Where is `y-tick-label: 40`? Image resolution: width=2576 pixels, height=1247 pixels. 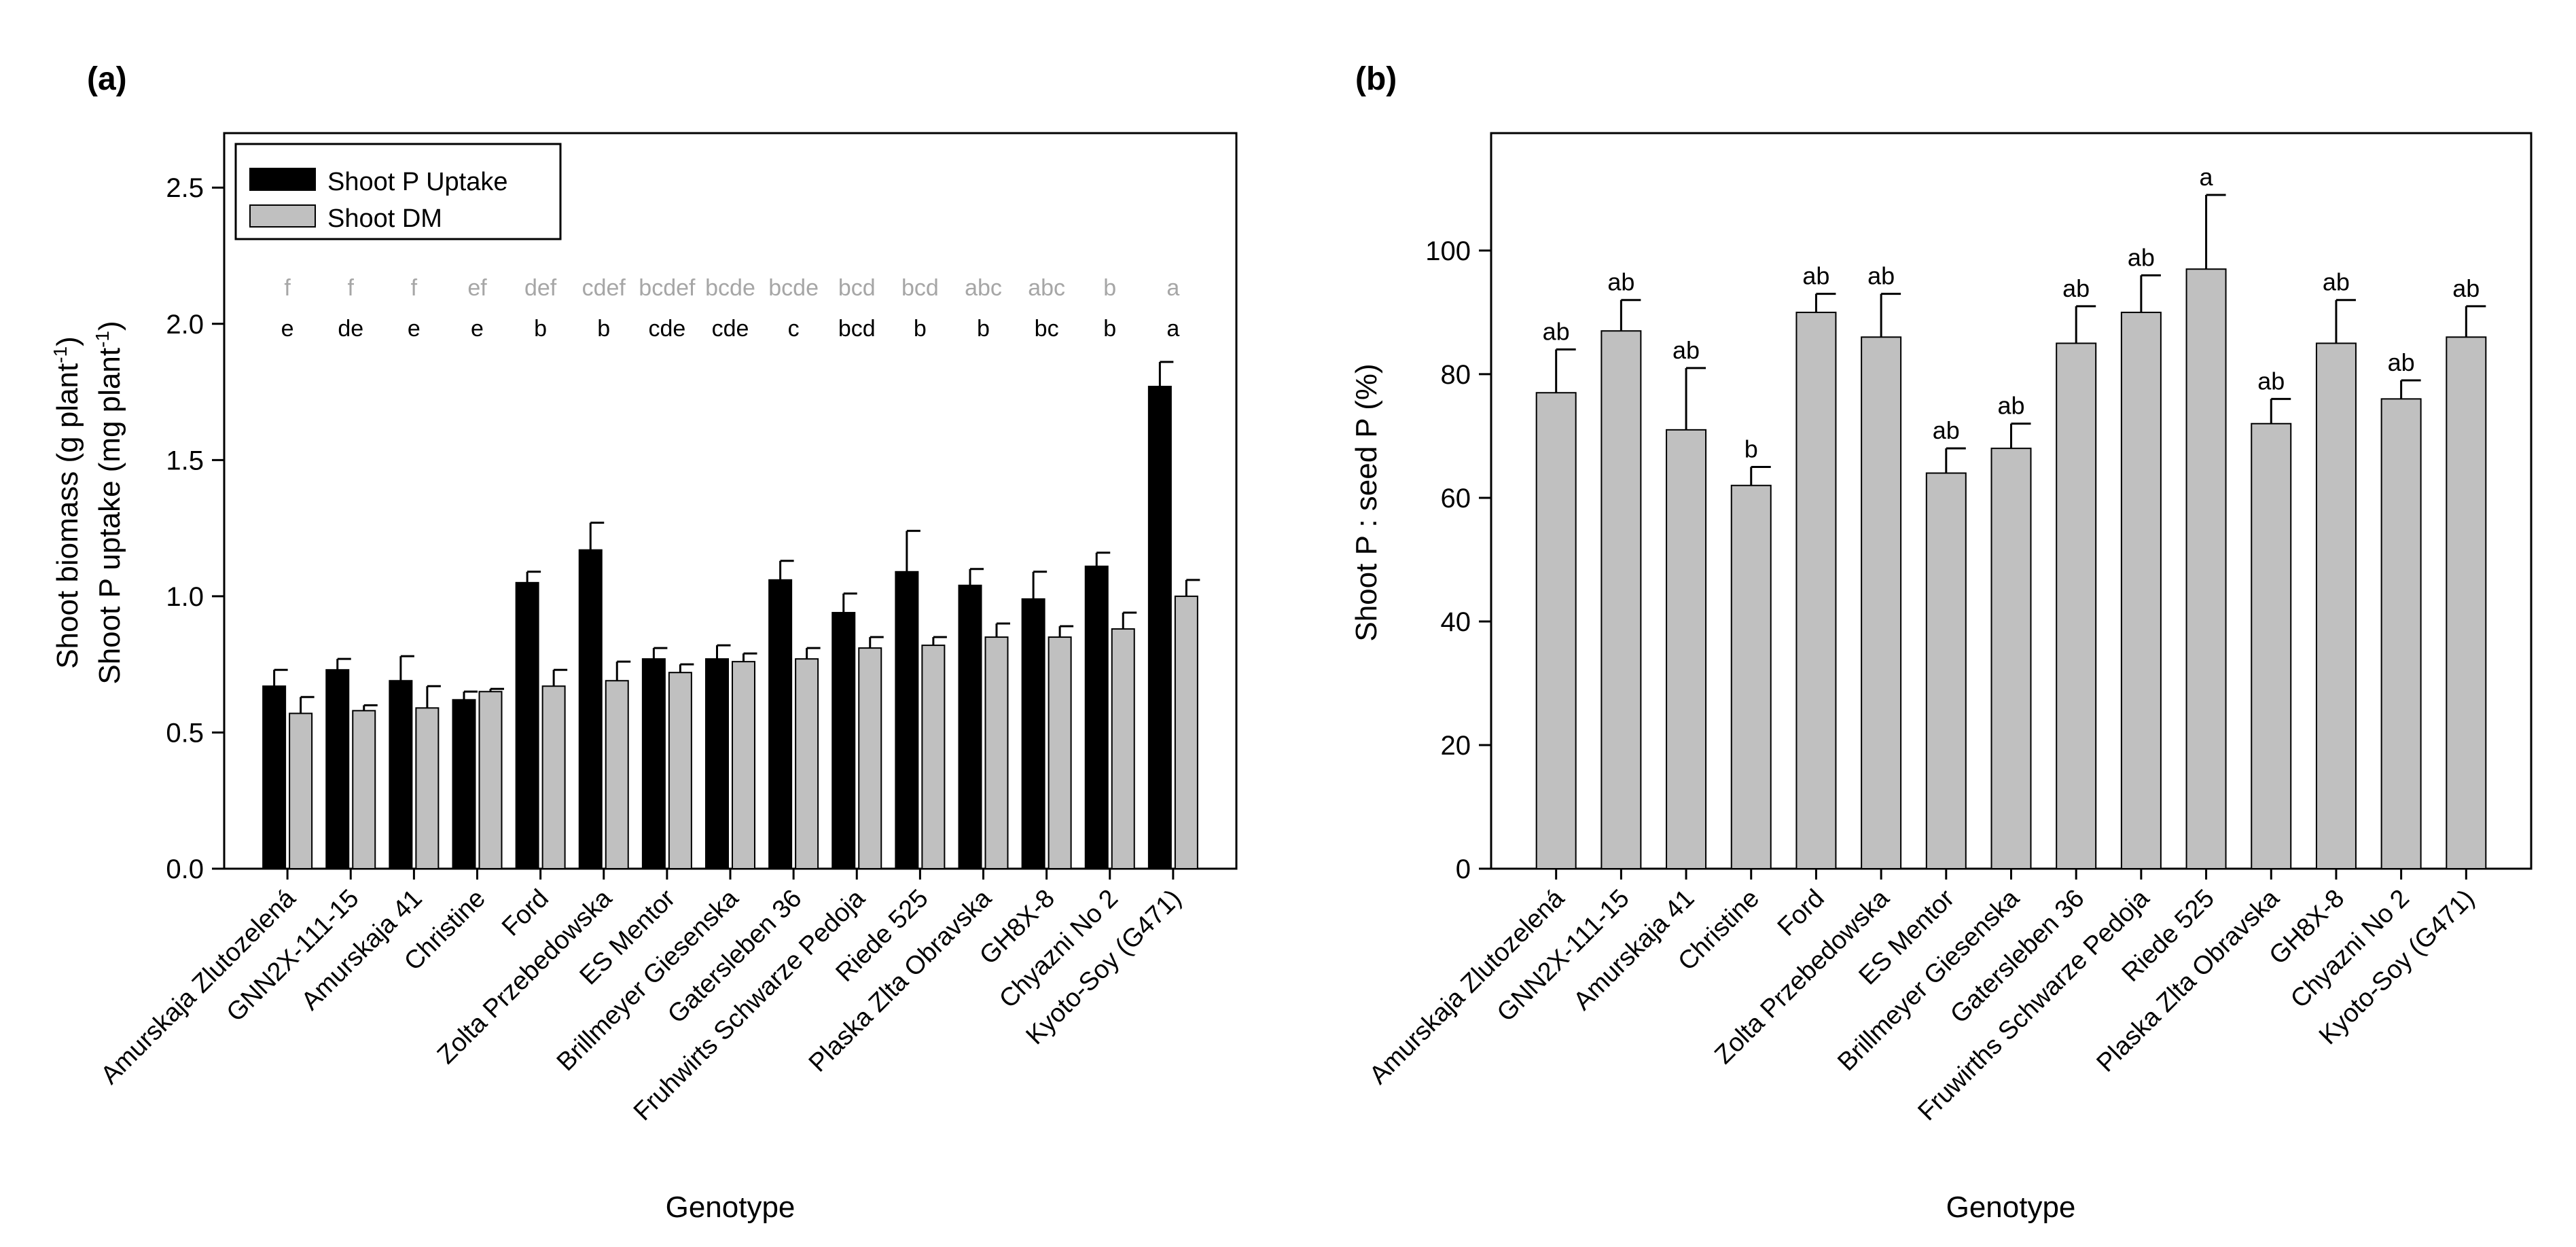
y-tick-label: 40 is located at coordinates (1456, 622).